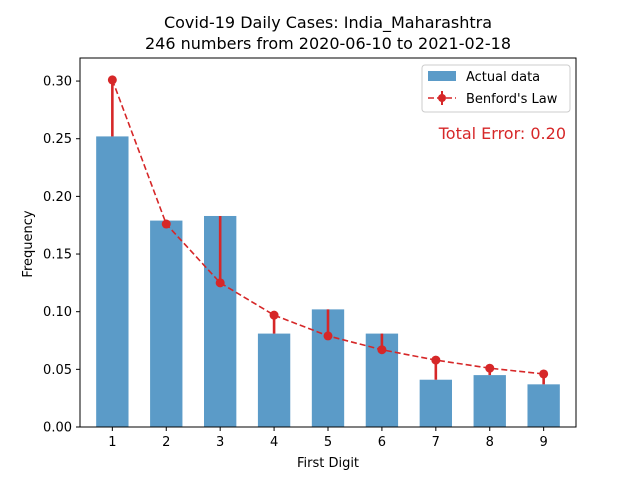  What do you see at coordinates (112, 442) in the screenshot?
I see `x-tick-label: 1` at bounding box center [112, 442].